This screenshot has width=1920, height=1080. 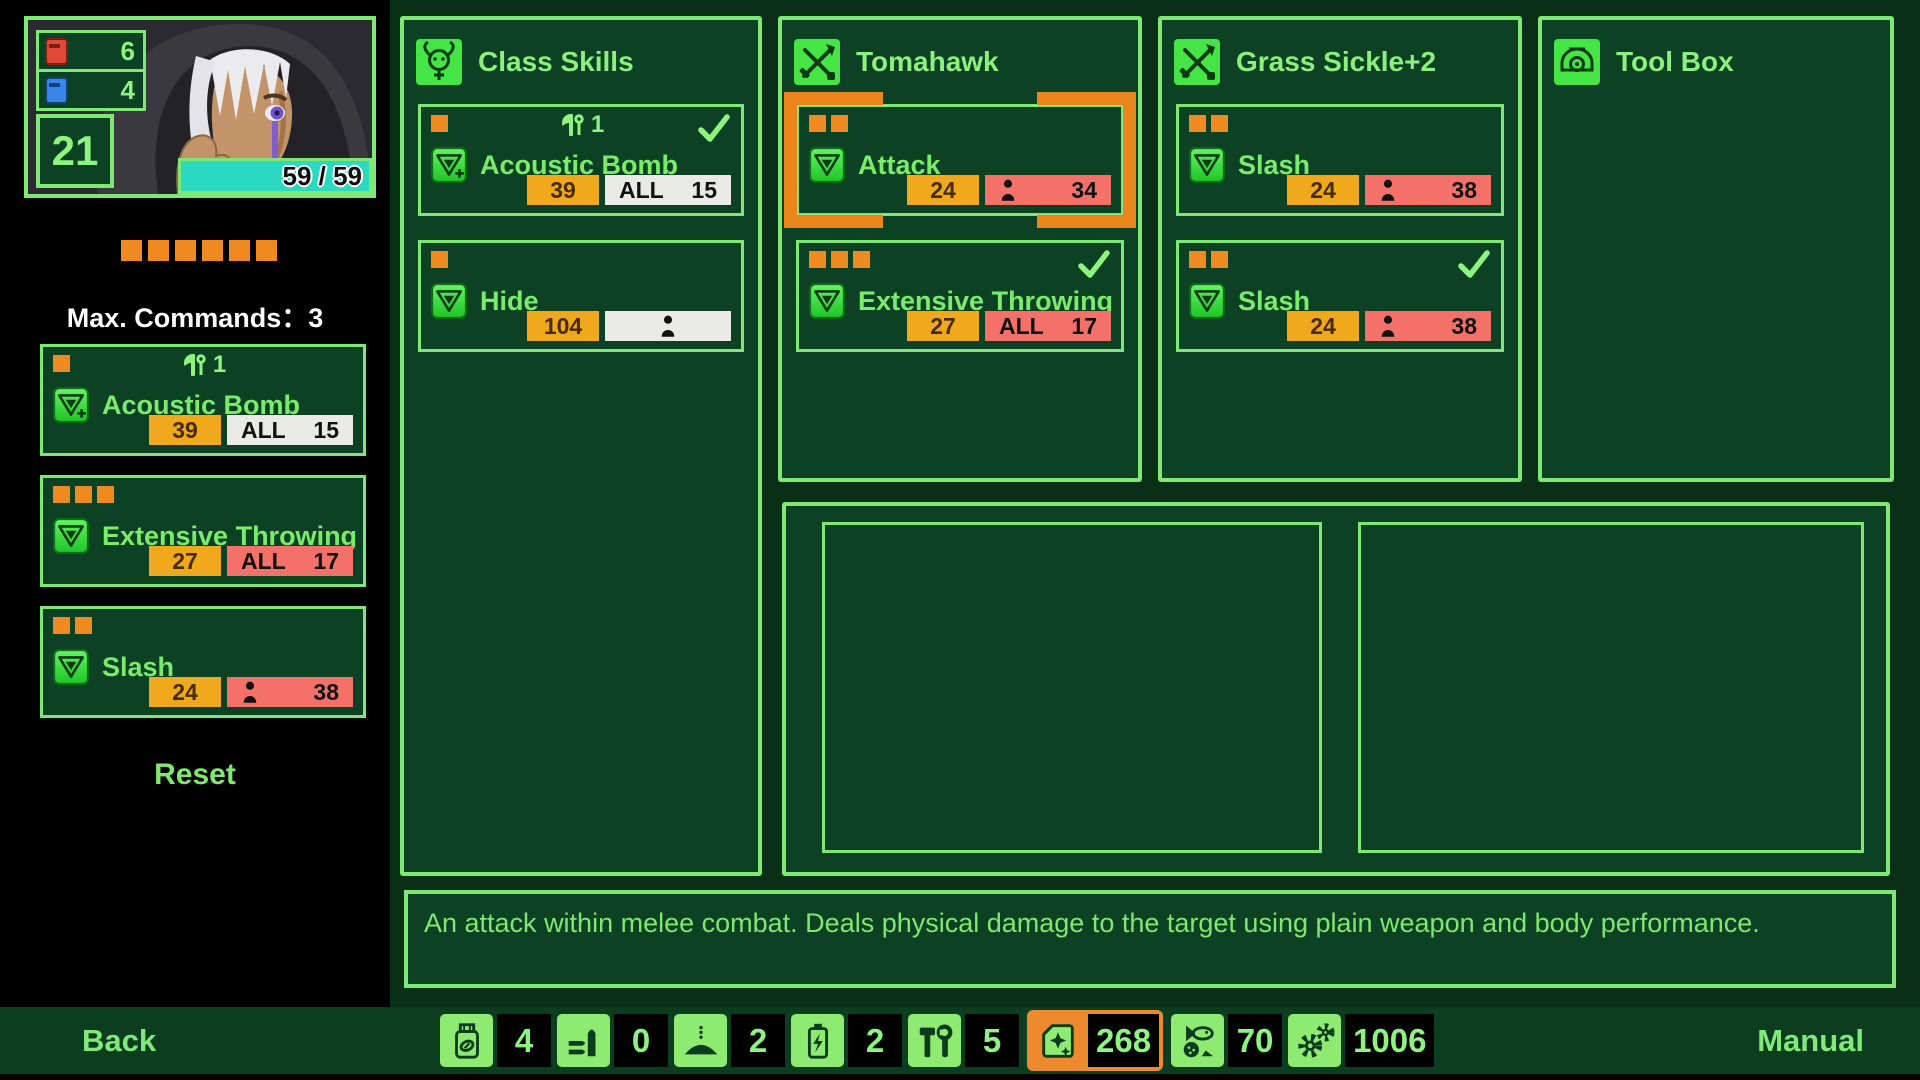 What do you see at coordinates (195, 774) in the screenshot?
I see `reset-button: Reset` at bounding box center [195, 774].